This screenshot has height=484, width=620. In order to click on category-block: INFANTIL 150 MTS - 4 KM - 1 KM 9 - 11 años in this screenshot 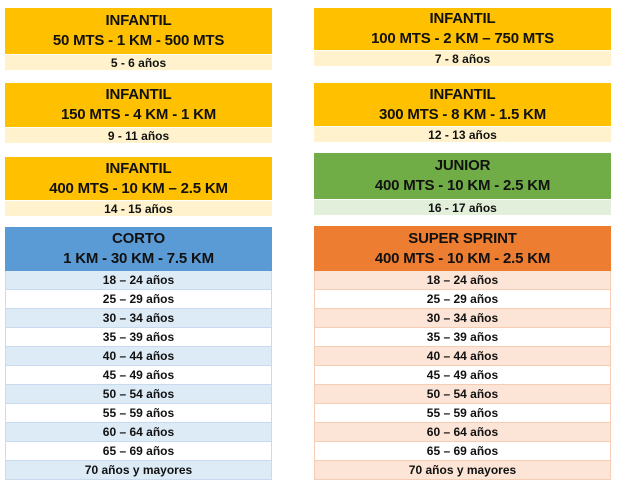, I will do `click(138, 113)`.